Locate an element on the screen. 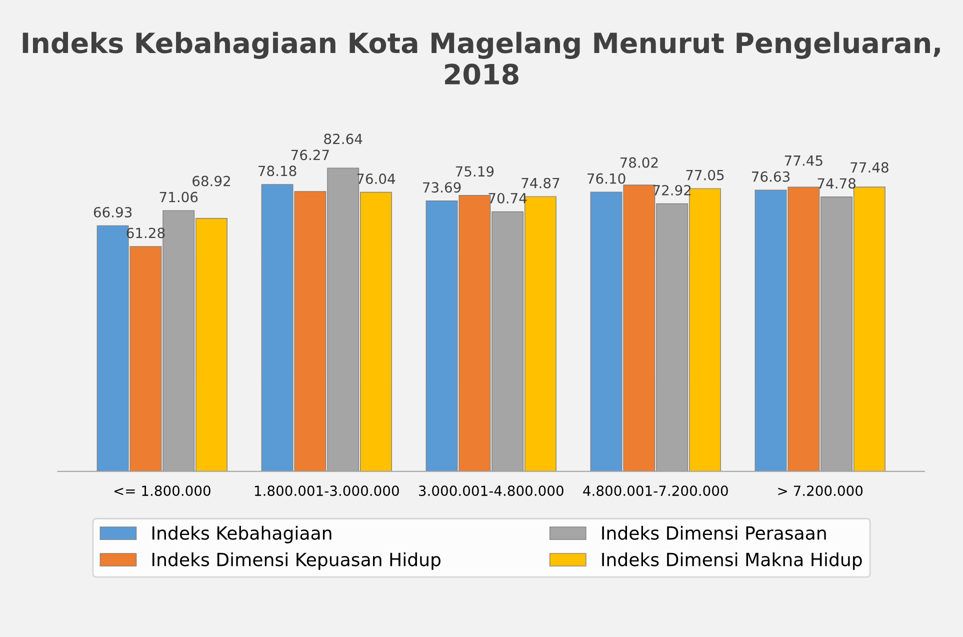  data-label: 77.05 is located at coordinates (705, 175).